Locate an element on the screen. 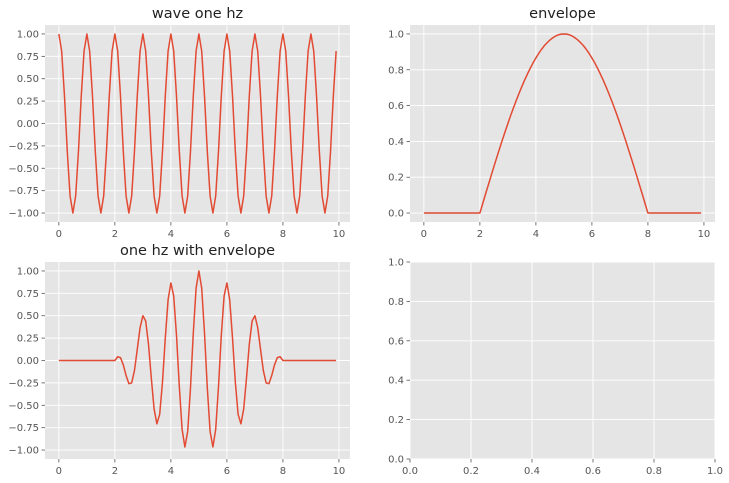 The height and width of the screenshot is (483, 729). chart-title: wave one hz is located at coordinates (197, 14).